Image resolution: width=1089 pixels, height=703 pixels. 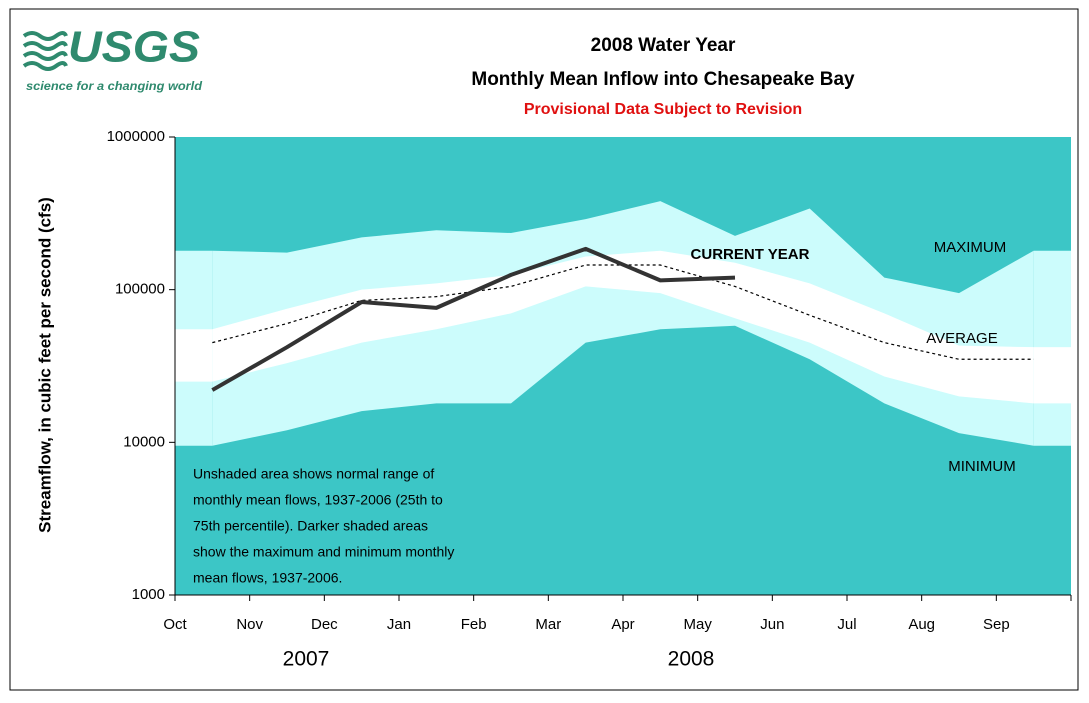 I want to click on y-tick-label: 1000, so click(x=148, y=594).